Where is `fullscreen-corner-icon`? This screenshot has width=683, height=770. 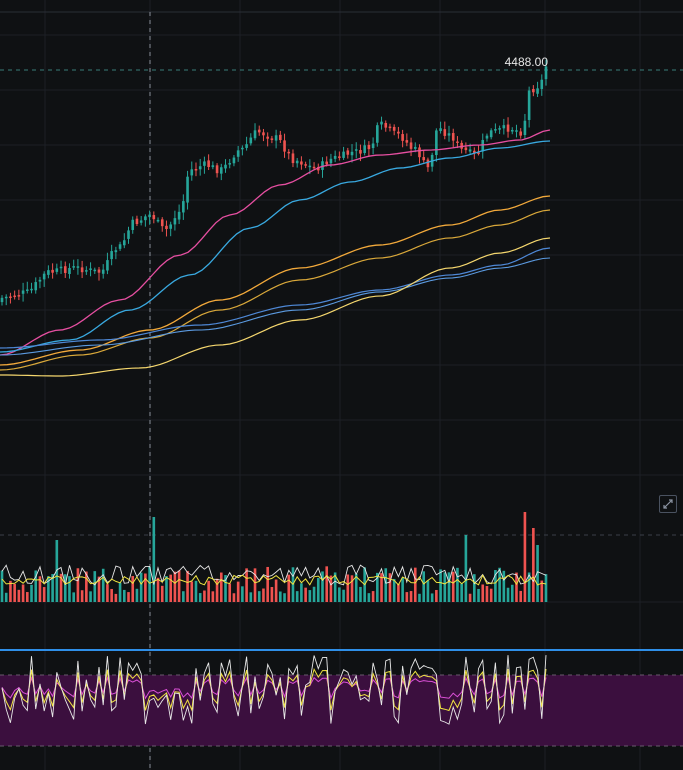 fullscreen-corner-icon is located at coordinates (668, 504).